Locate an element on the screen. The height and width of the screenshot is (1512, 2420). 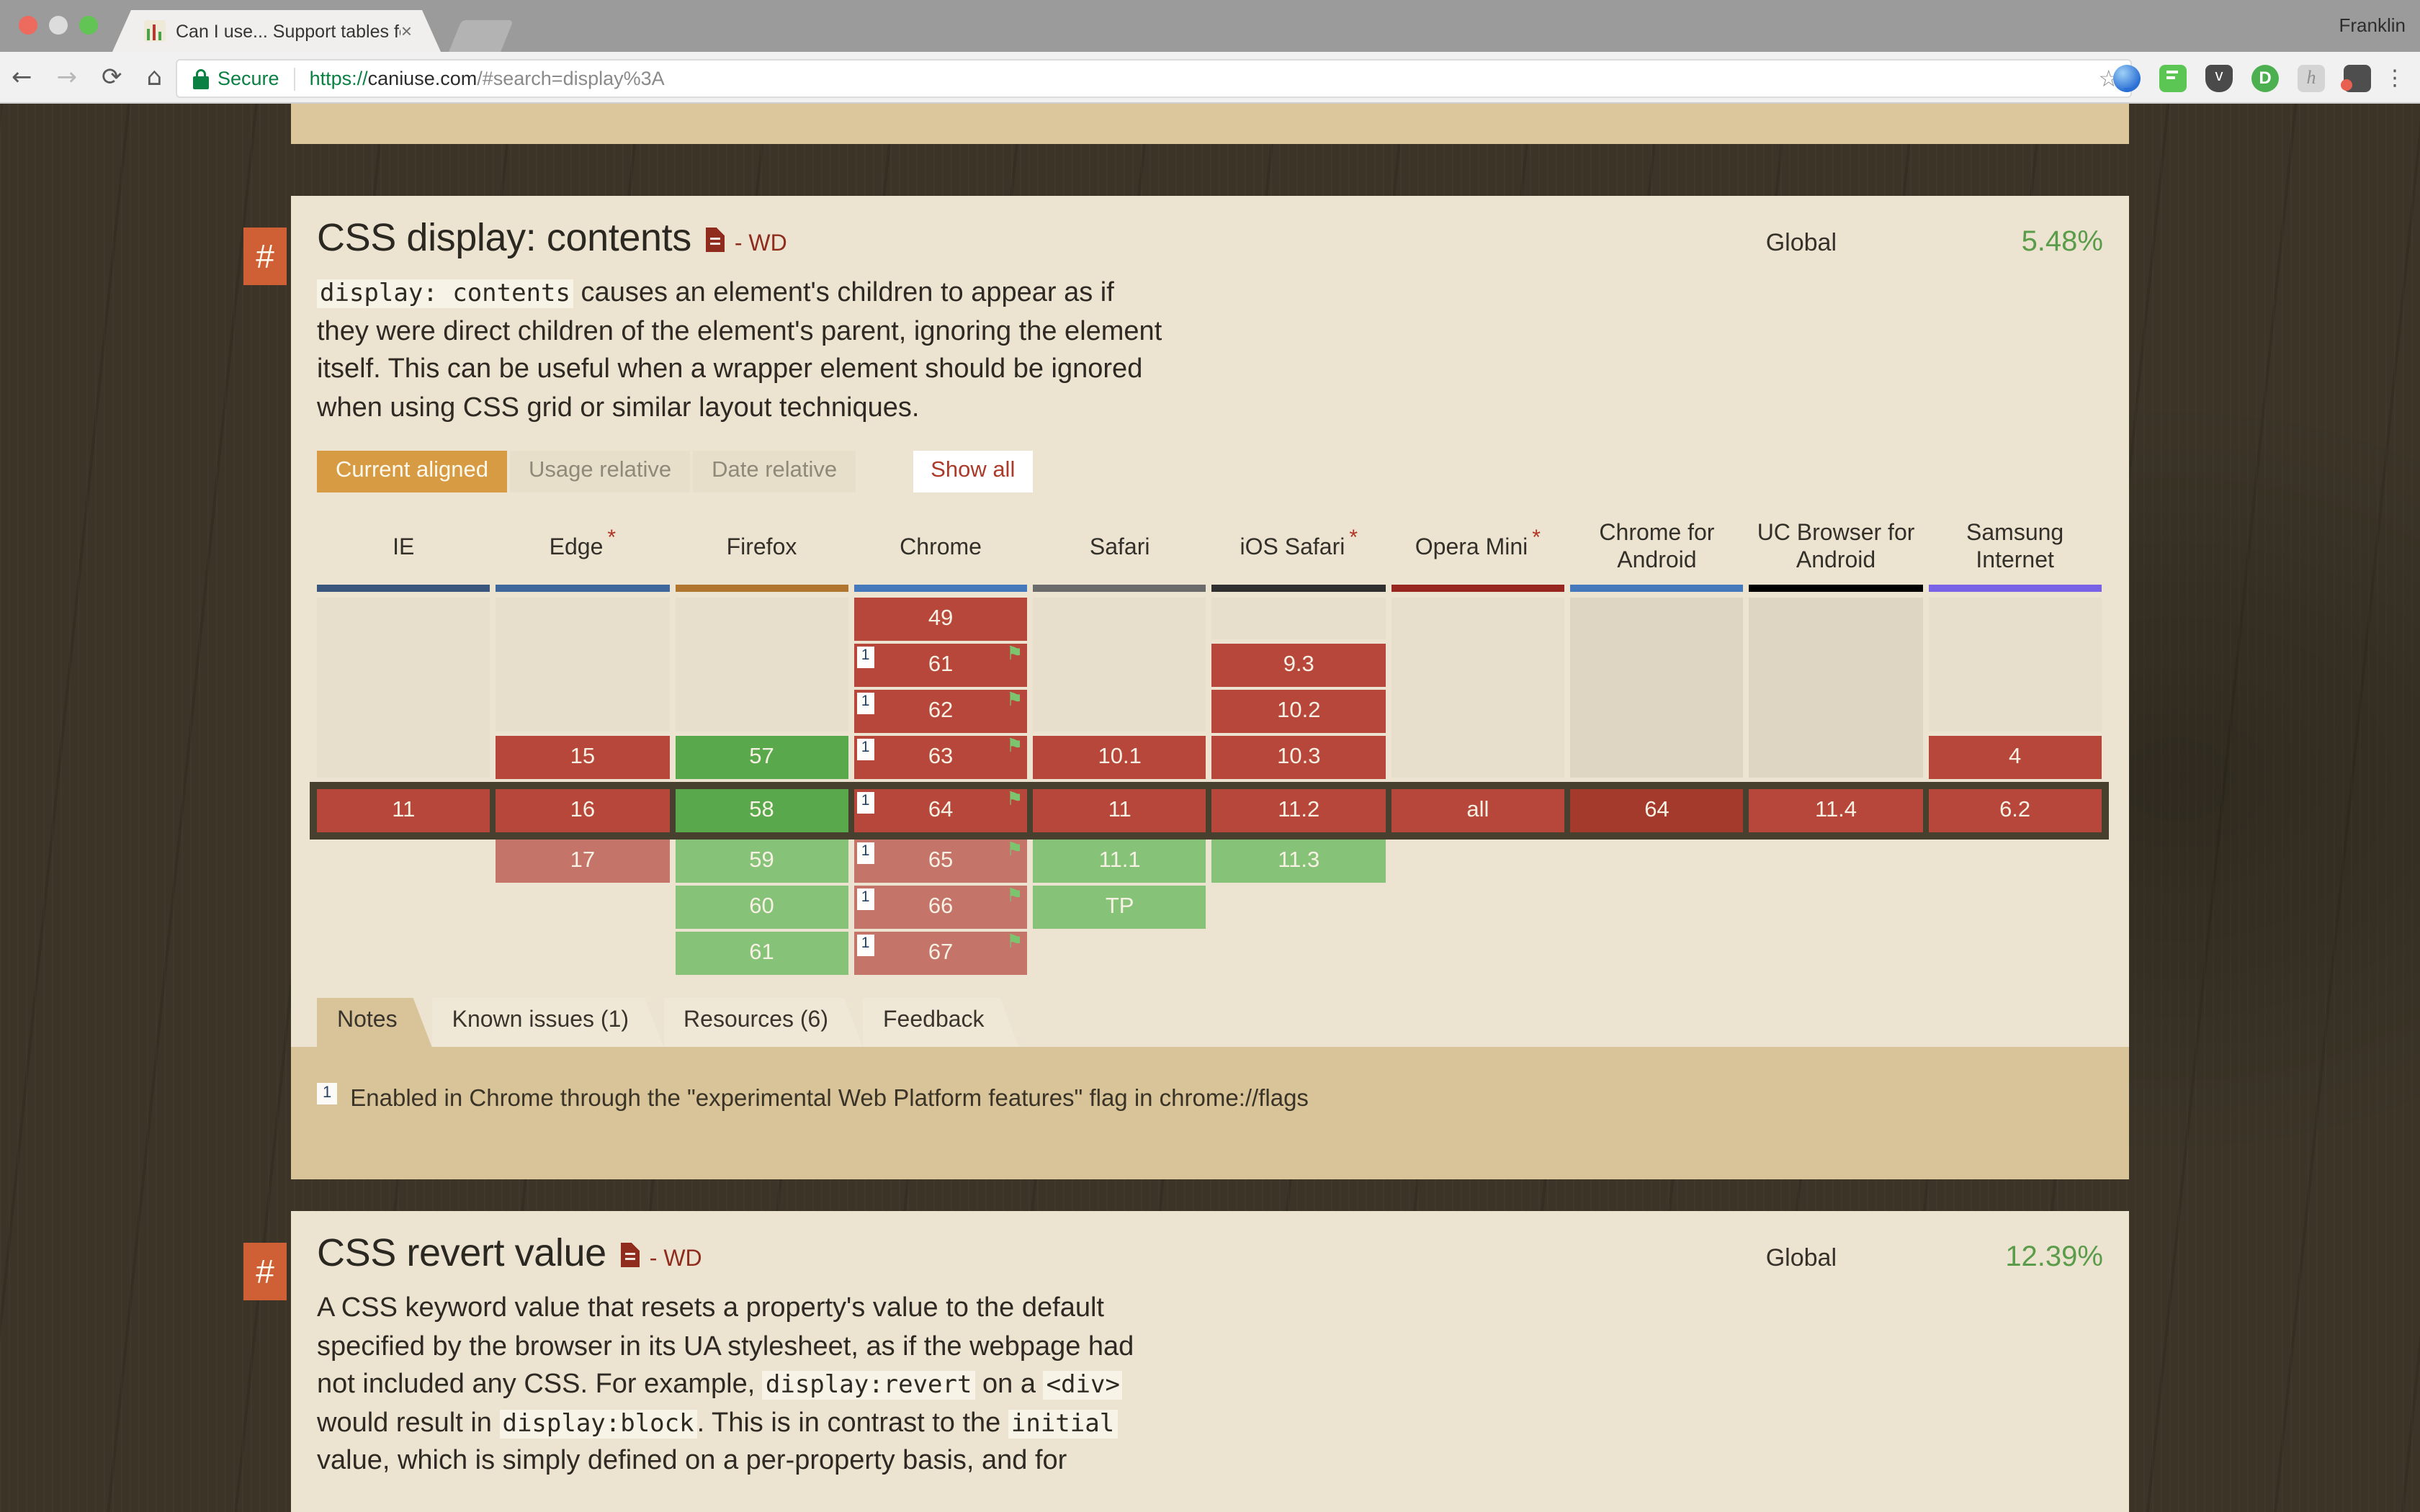
version-cell-ios-safari-11-3: 11.3 is located at coordinates (1298, 861).